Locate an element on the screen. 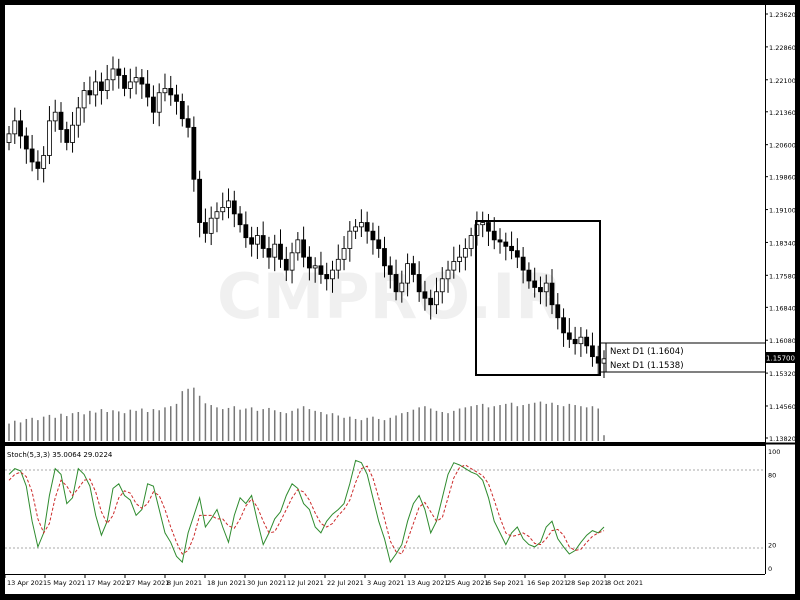 The width and height of the screenshot is (800, 600). price-tick-label: 1.15320 is located at coordinates (782, 374).